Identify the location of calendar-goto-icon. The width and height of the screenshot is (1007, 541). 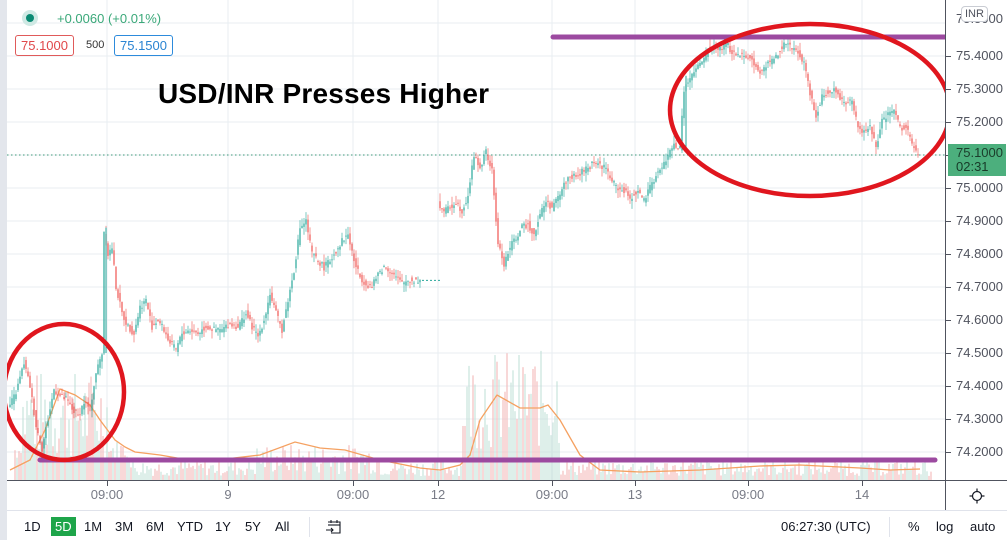
(333, 527).